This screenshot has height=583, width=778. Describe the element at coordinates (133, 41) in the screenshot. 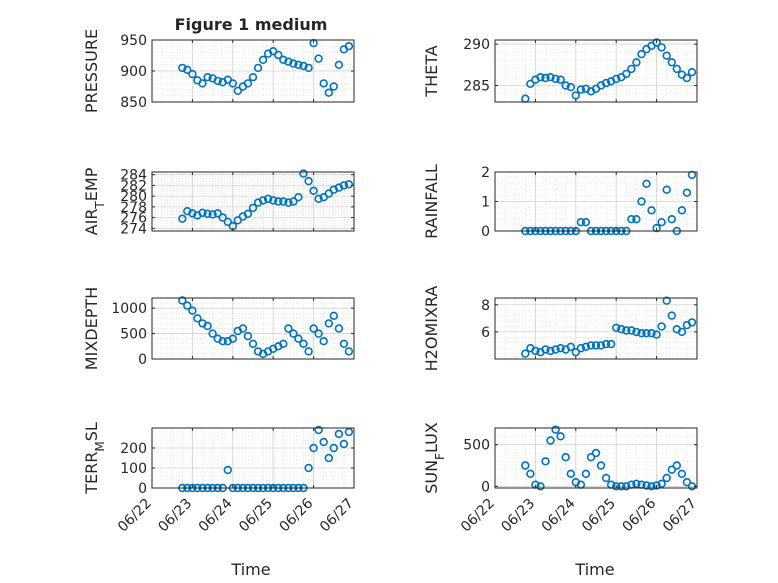

I see `y-tick-label: 950` at that location.